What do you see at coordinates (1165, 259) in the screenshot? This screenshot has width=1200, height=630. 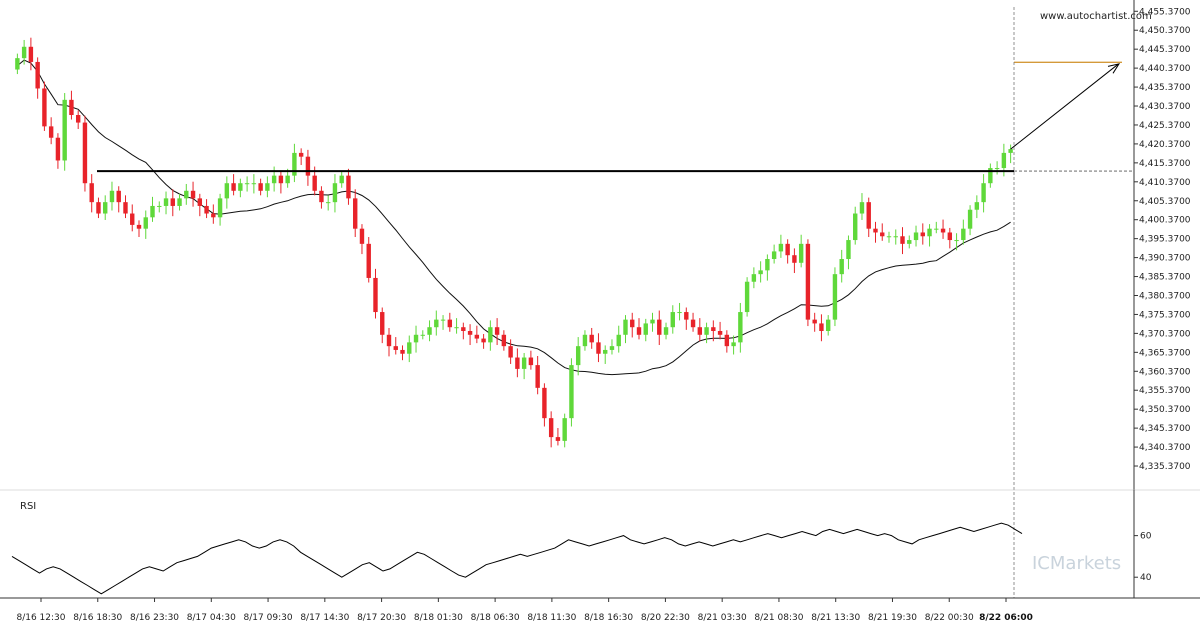 I see `price-tick-label: 4,390.3700` at bounding box center [1165, 259].